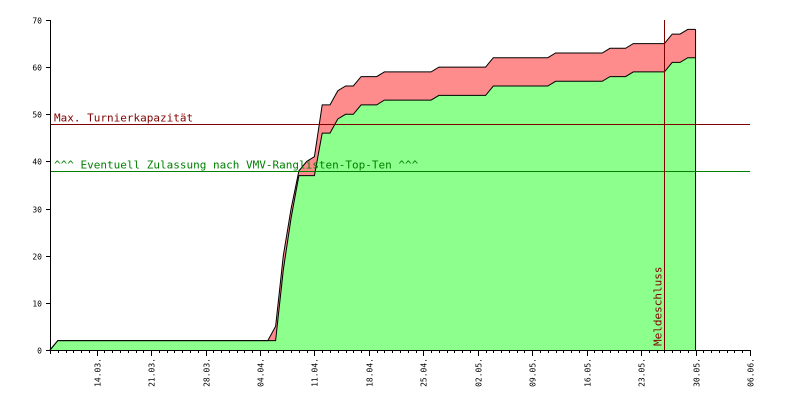 The width and height of the screenshot is (800, 400). What do you see at coordinates (37, 21) in the screenshot?
I see `y-tick-label: 70` at bounding box center [37, 21].